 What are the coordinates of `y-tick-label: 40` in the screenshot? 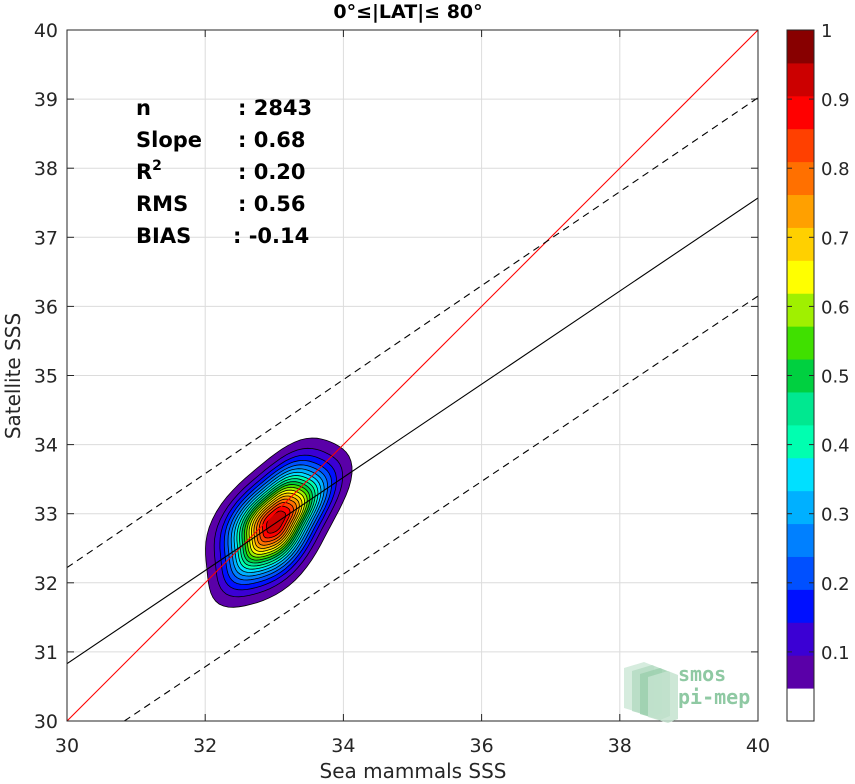 It's located at (46, 31).